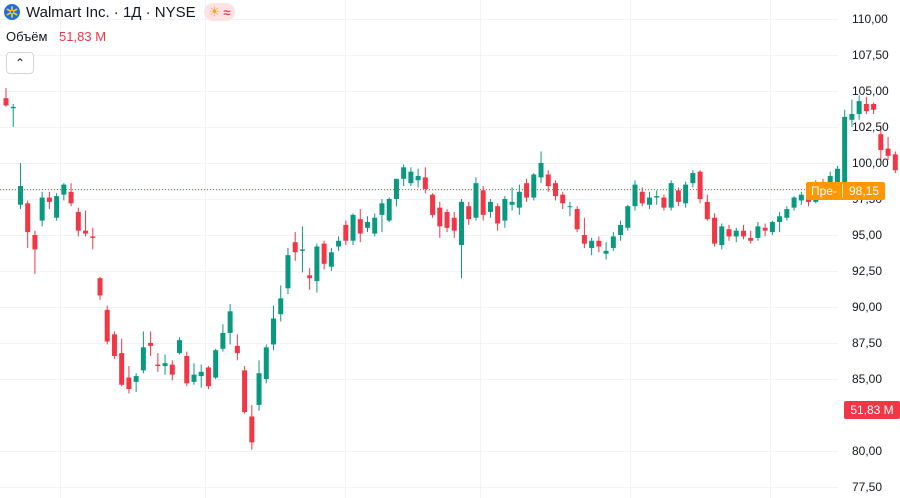 Image resolution: width=900 pixels, height=498 pixels. Describe the element at coordinates (111, 12) in the screenshot. I see `symbol-title: Walmart Inc. · 1Д · NYSE` at that location.